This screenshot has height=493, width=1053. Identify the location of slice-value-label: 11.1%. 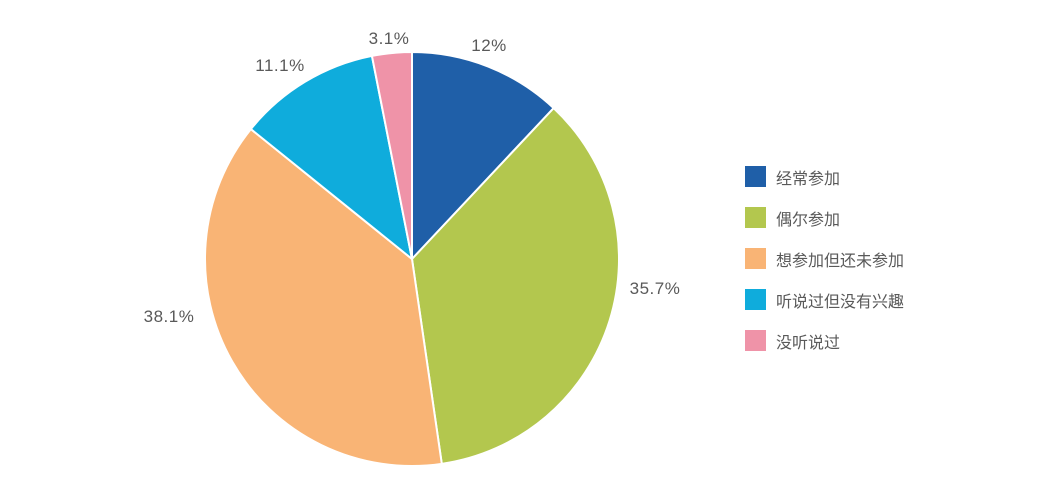
(280, 65).